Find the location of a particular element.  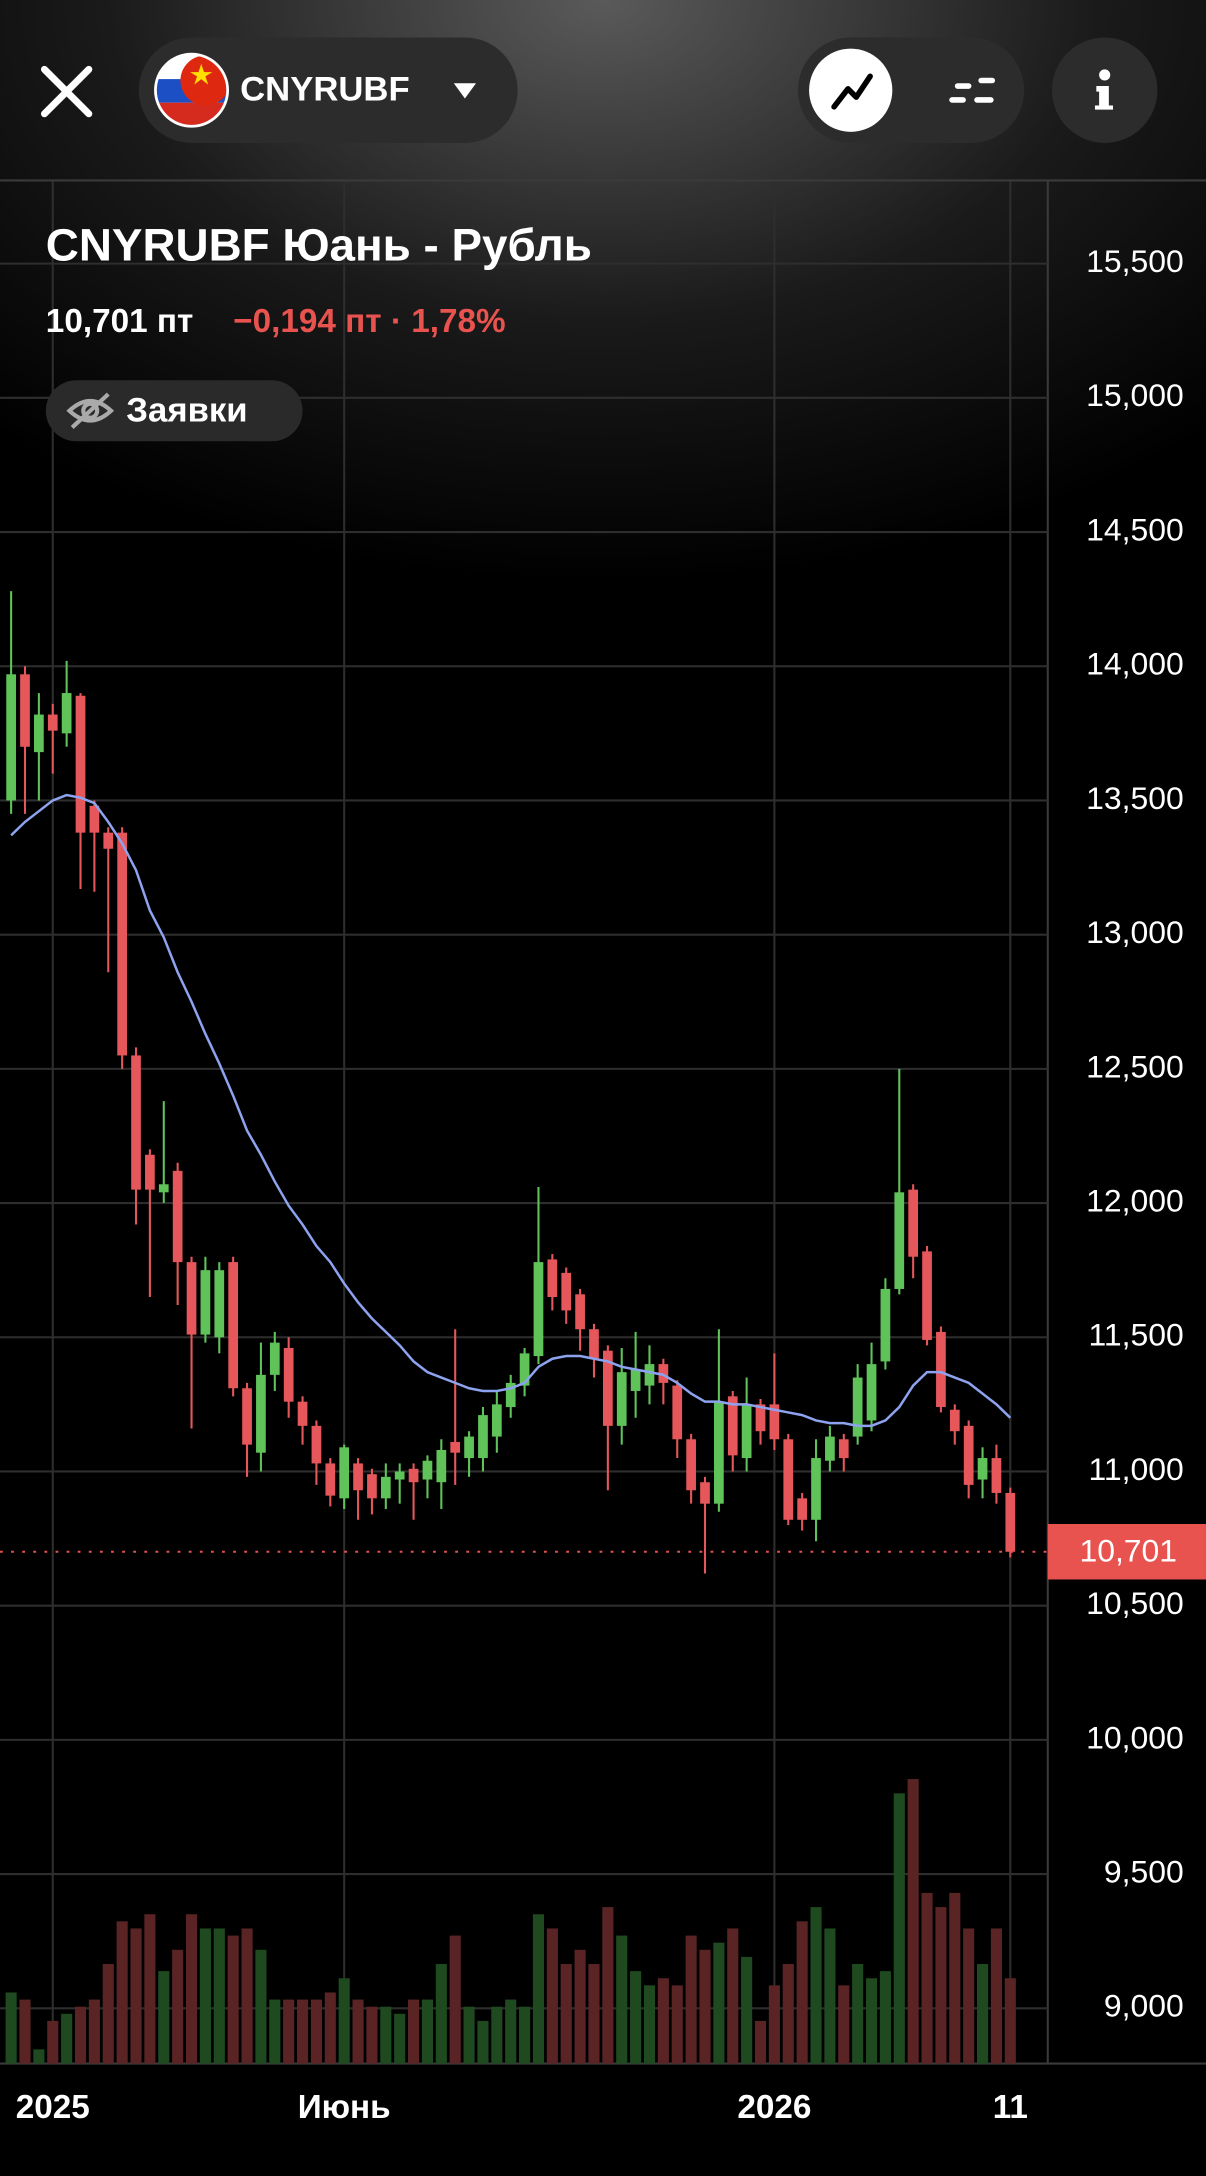

y-tick-label: 14,500 is located at coordinates (1135, 529).